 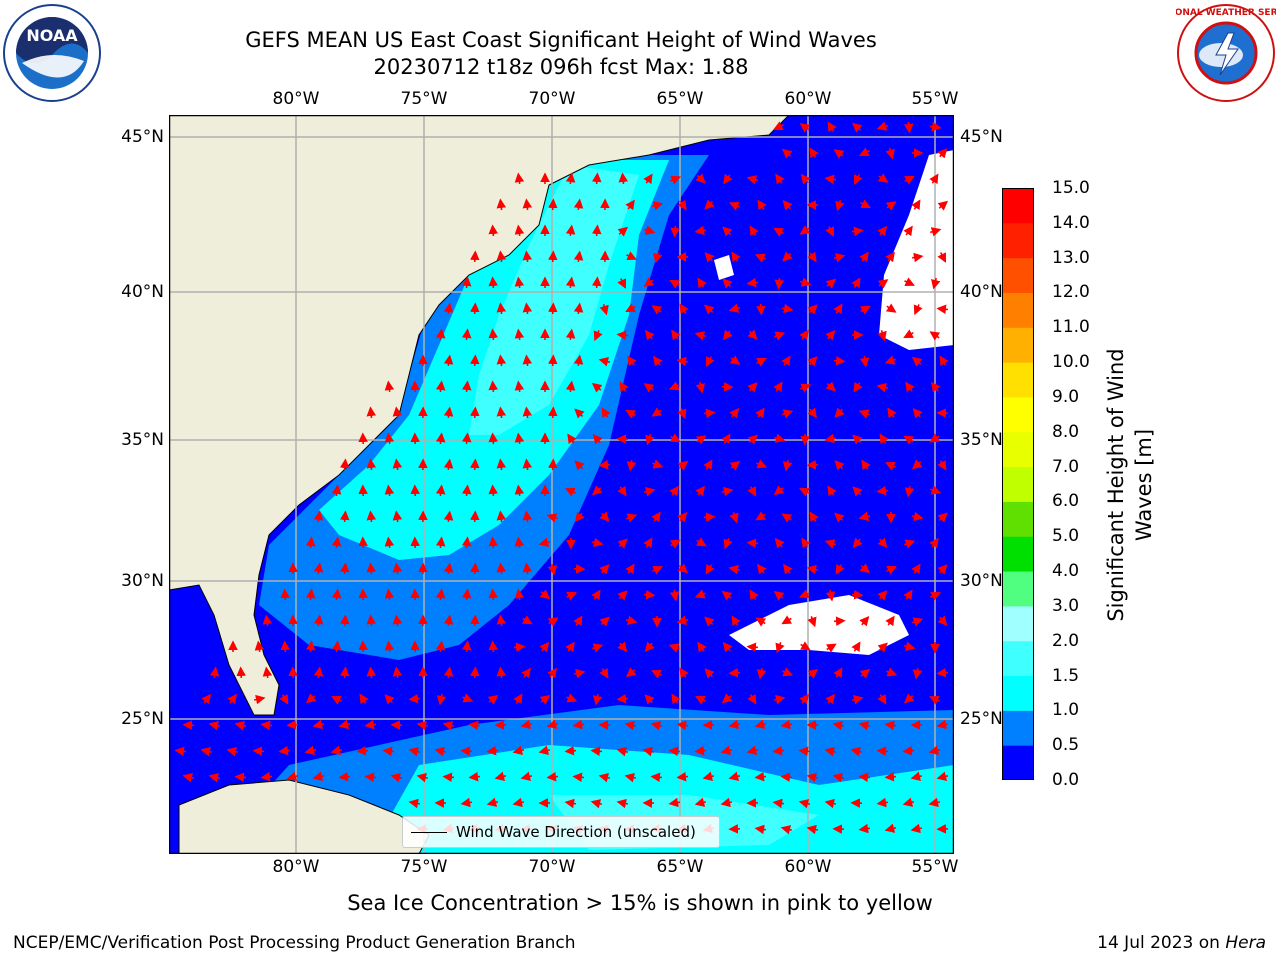 I want to click on legend-arrow-swatch, so click(x=429, y=832).